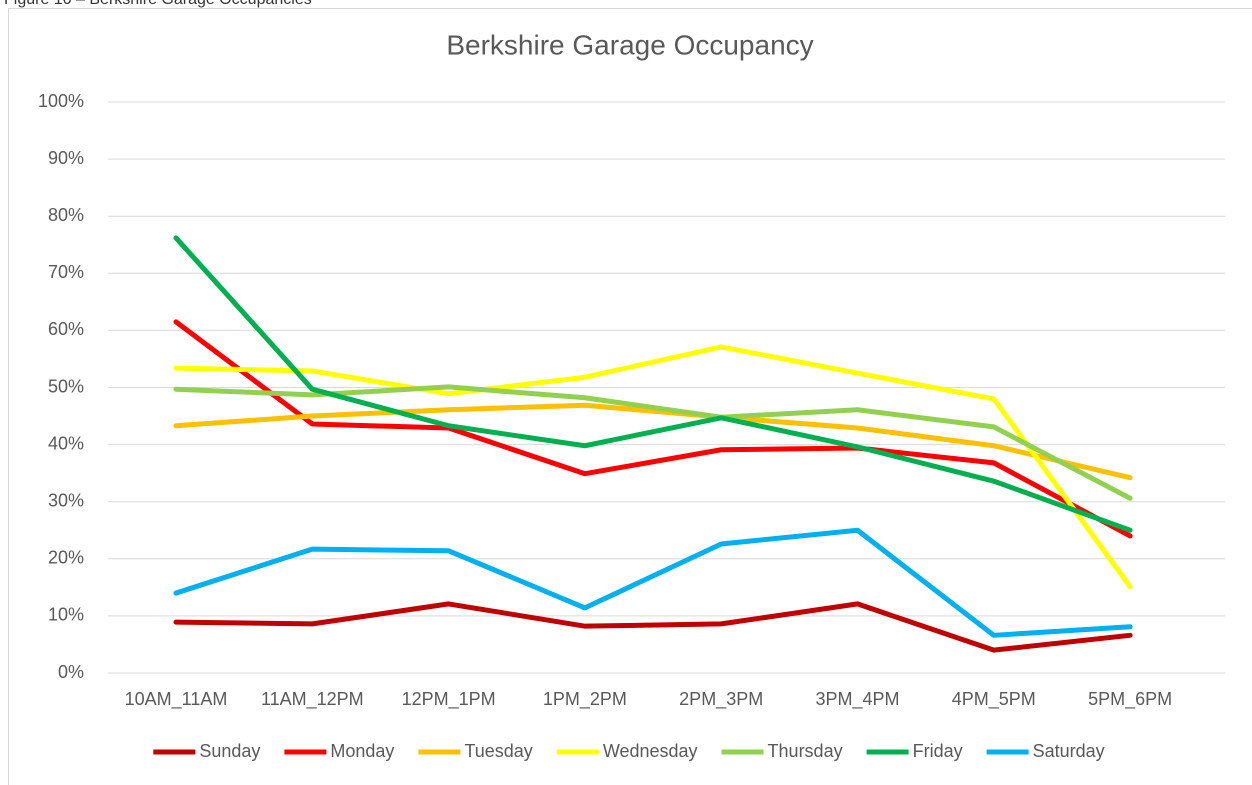 The height and width of the screenshot is (785, 1252). What do you see at coordinates (857, 699) in the screenshot?
I see `x-tick-label: 3PM_4PM` at bounding box center [857, 699].